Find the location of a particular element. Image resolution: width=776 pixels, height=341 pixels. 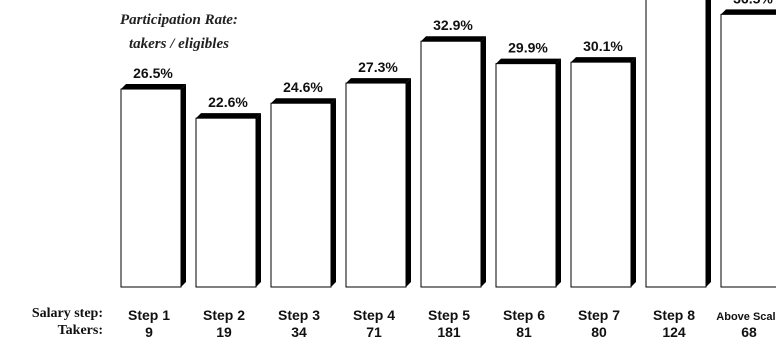

takers-count-label: 124 is located at coordinates (674, 332).